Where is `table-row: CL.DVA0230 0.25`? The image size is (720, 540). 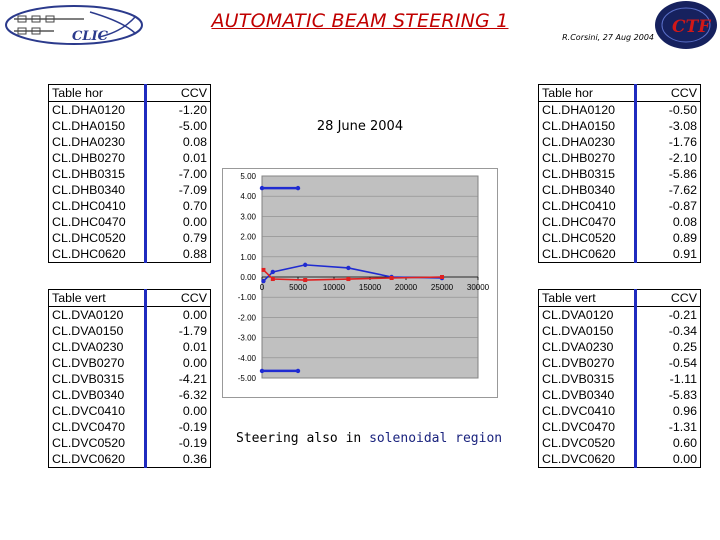 table-row: CL.DVA0230 0.25 is located at coordinates (619, 347).